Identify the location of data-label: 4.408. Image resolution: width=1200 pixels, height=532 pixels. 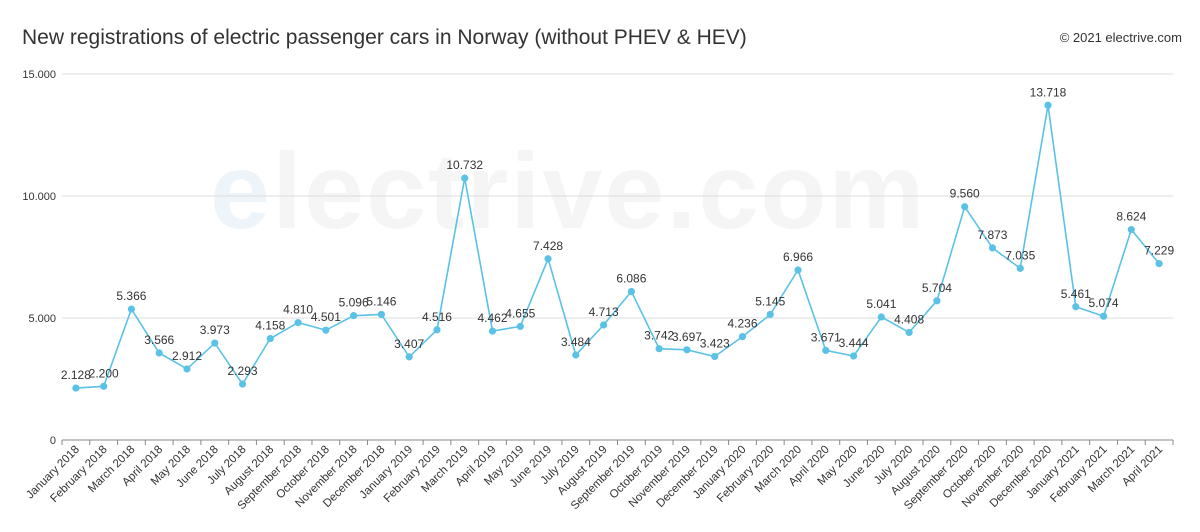
(909, 319).